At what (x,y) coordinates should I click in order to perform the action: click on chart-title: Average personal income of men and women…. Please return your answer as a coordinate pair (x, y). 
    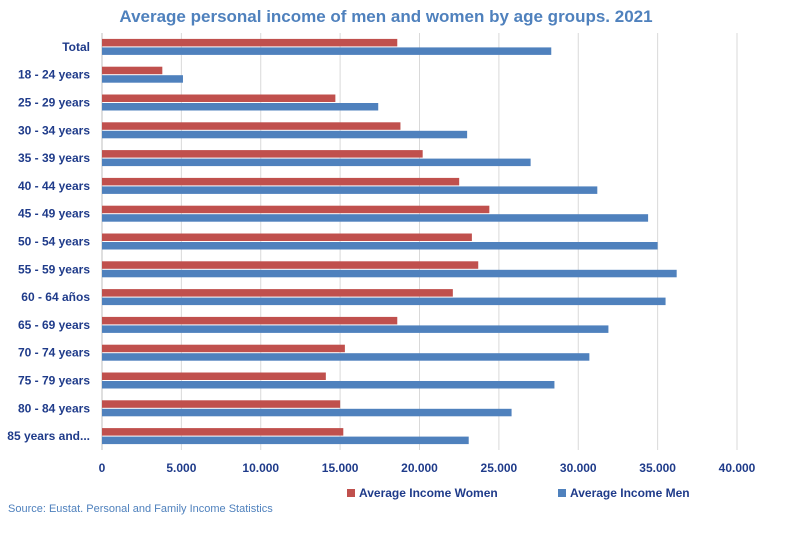
    Looking at the image, I should click on (385, 16).